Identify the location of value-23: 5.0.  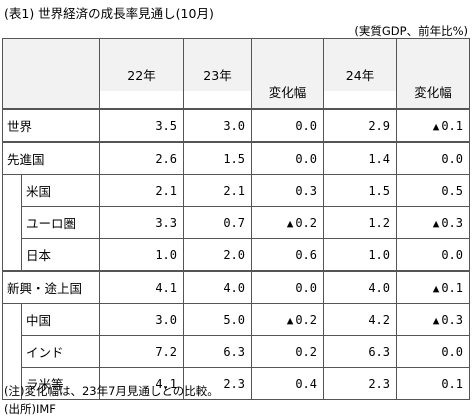
(217, 319).